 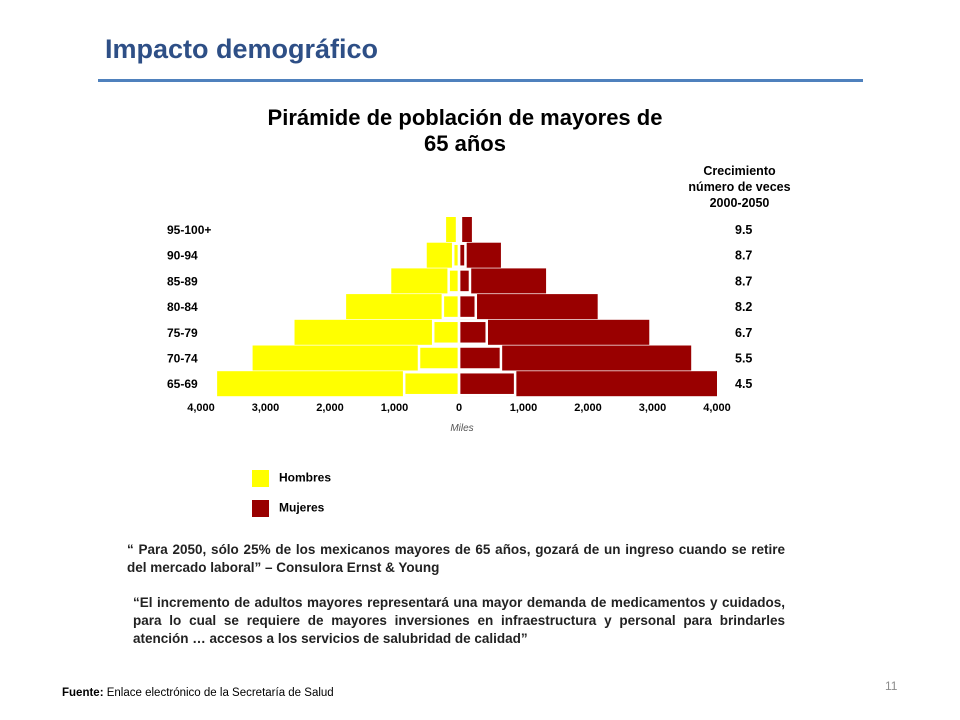 What do you see at coordinates (182, 307) in the screenshot?
I see `category-label-80-84: 80-84` at bounding box center [182, 307].